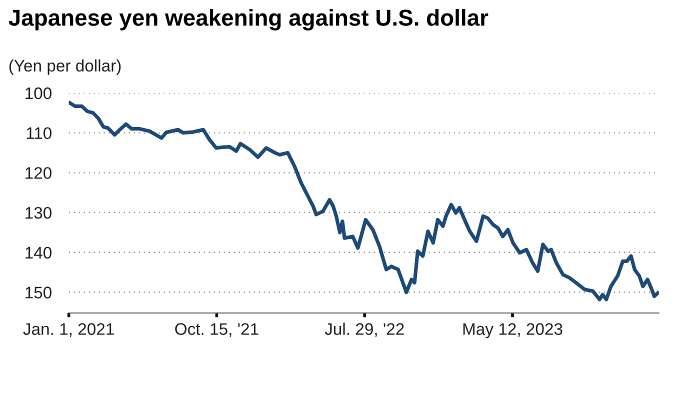 This screenshot has width=695, height=395. What do you see at coordinates (39, 133) in the screenshot?
I see `y-tick-label: 110` at bounding box center [39, 133].